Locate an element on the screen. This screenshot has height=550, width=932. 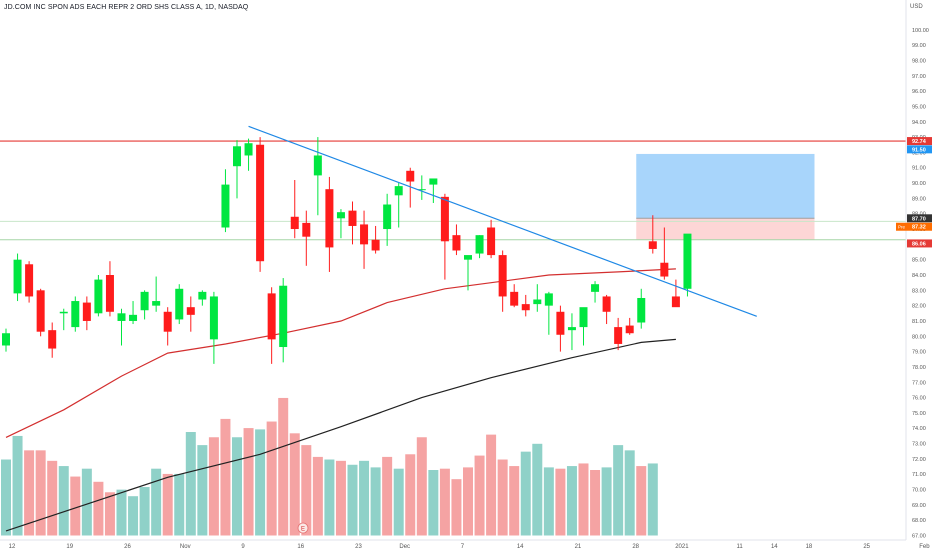
price-tick-label: 92.00 is located at coordinates (919, 153).